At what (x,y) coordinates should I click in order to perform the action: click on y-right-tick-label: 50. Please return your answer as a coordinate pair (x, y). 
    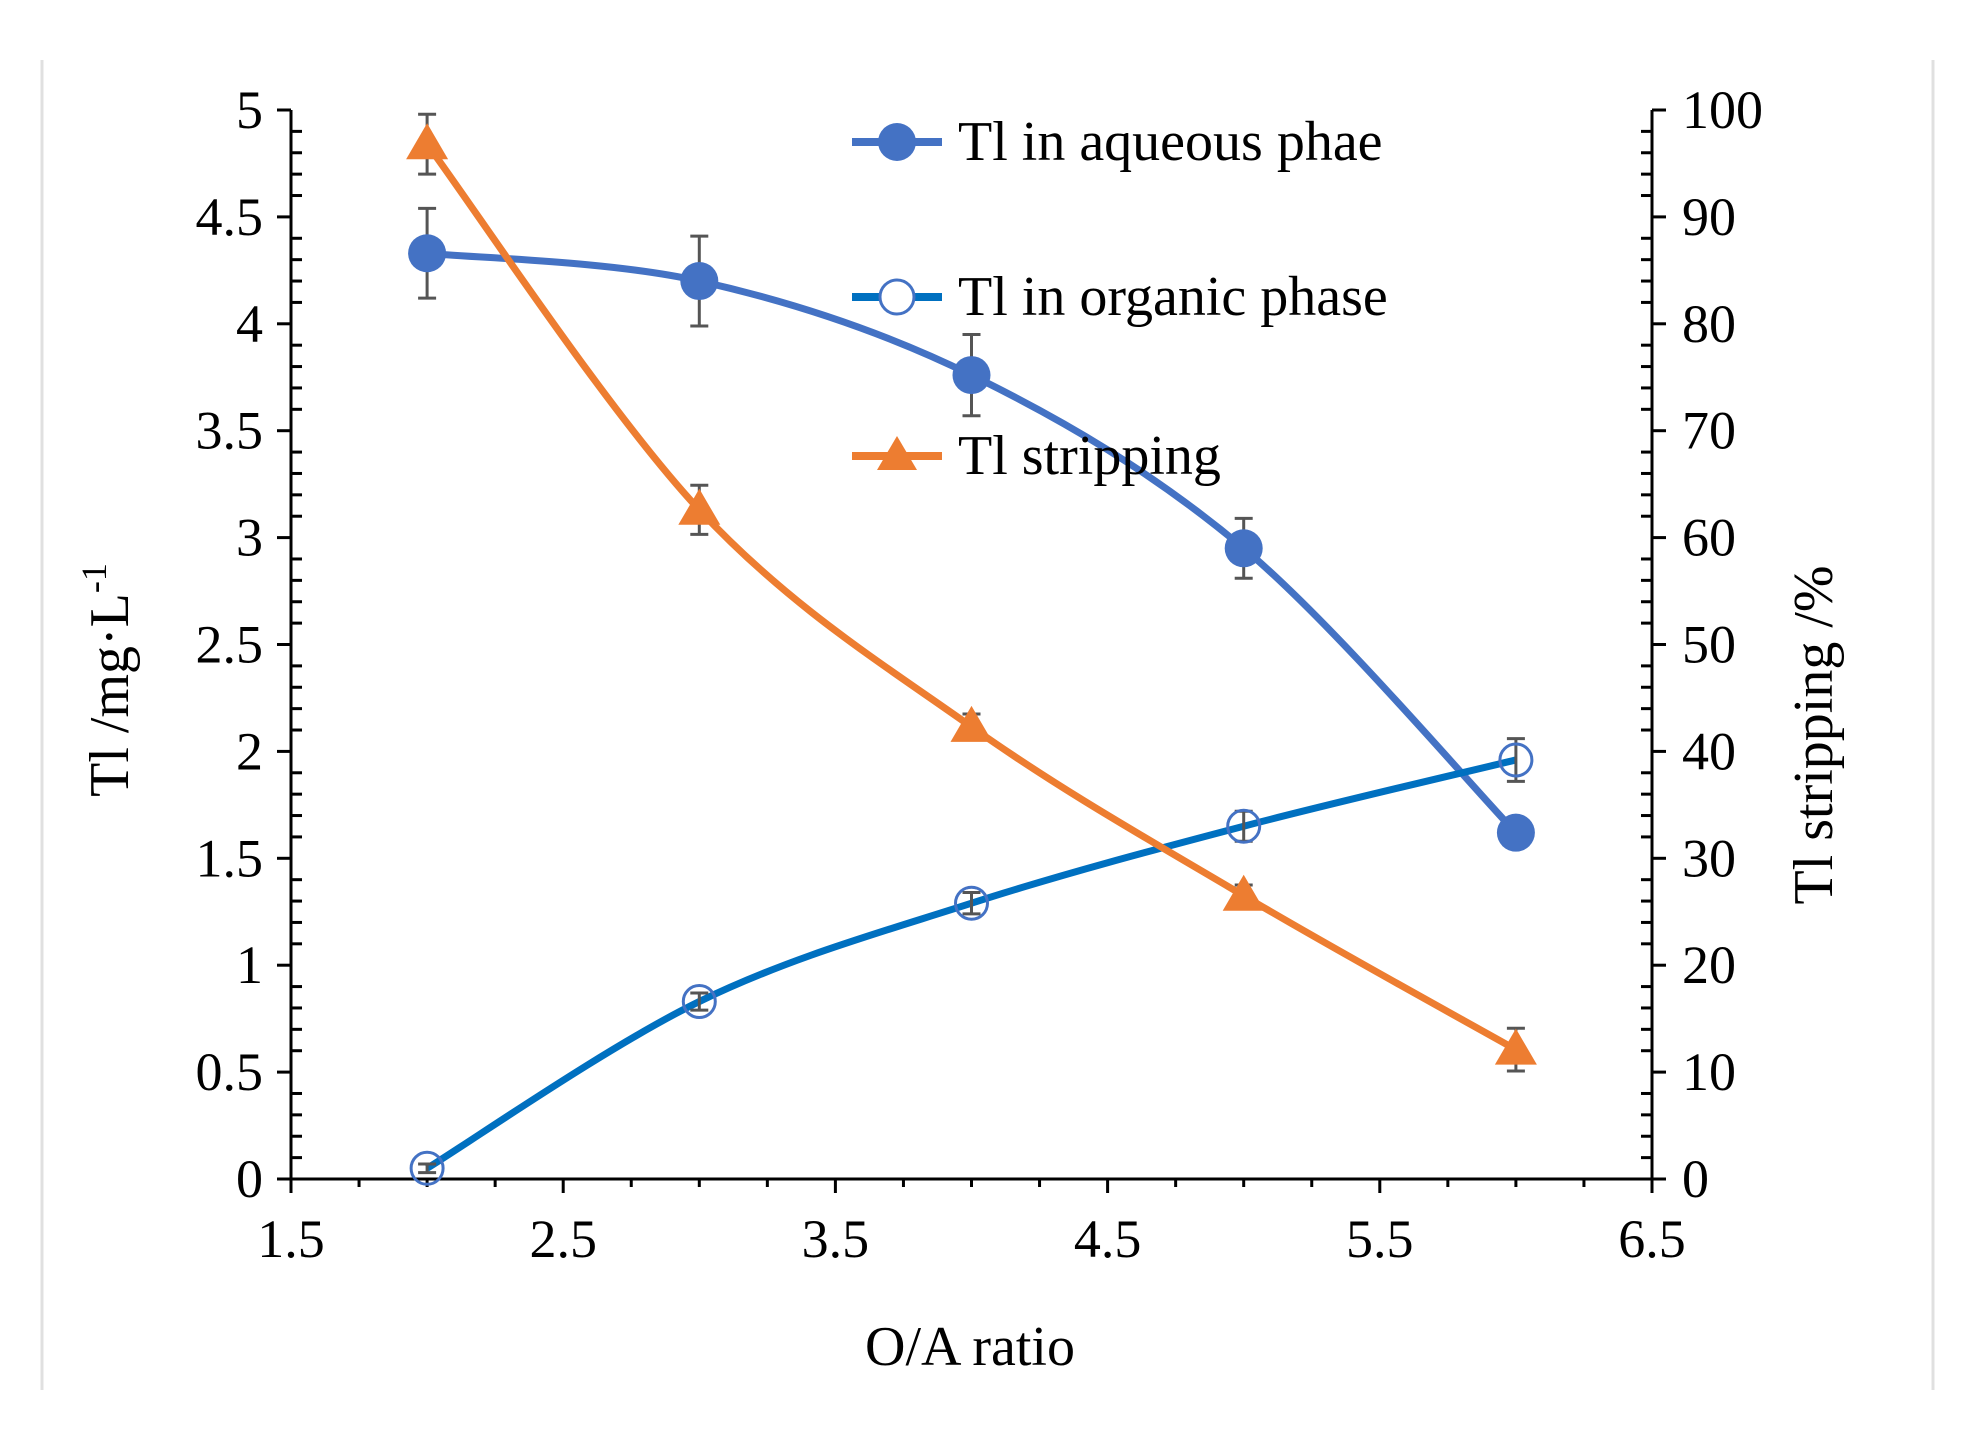
    Looking at the image, I should click on (1709, 645).